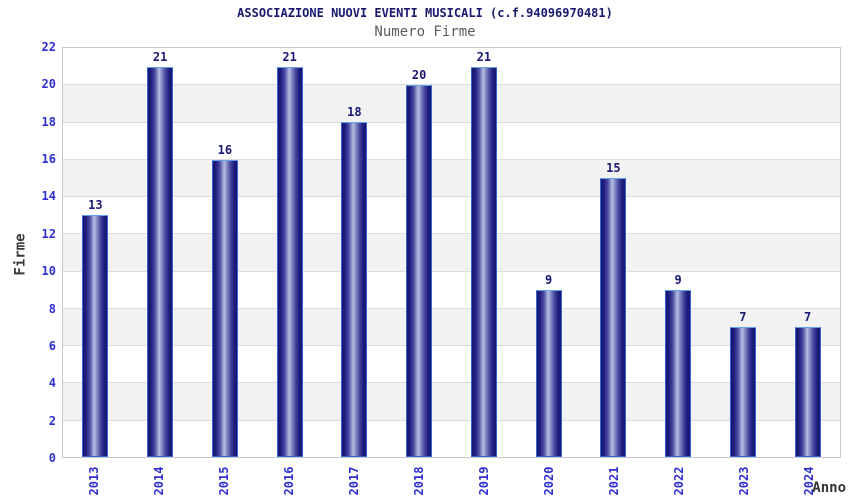 The width and height of the screenshot is (850, 500). I want to click on bar-slot-2020: 9, so click(548, 252).